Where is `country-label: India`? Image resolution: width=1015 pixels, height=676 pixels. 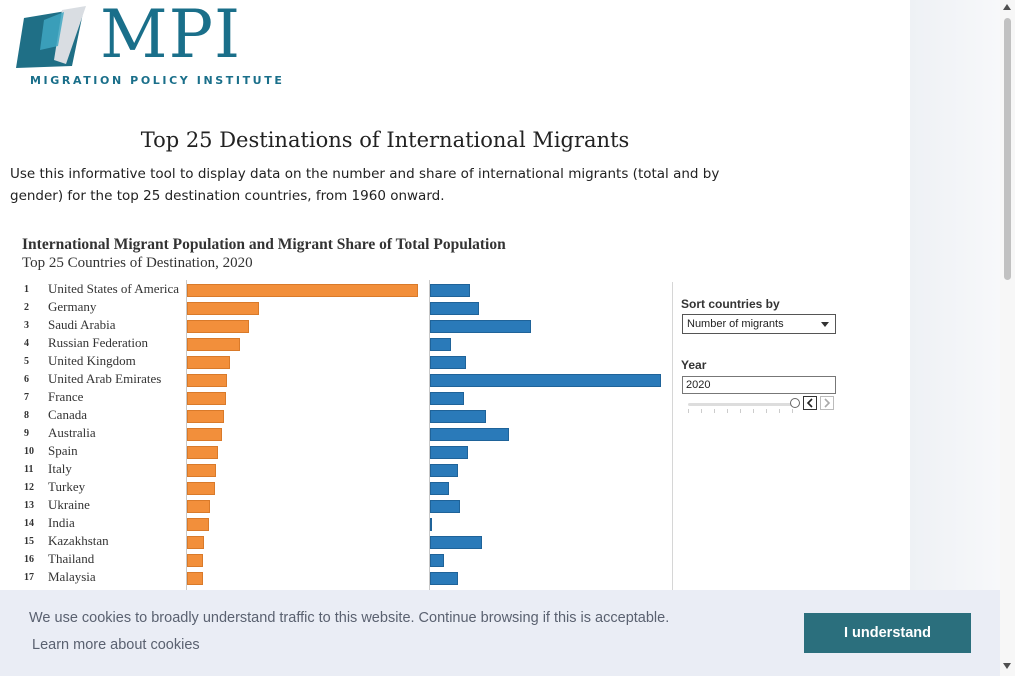 country-label: India is located at coordinates (61, 522).